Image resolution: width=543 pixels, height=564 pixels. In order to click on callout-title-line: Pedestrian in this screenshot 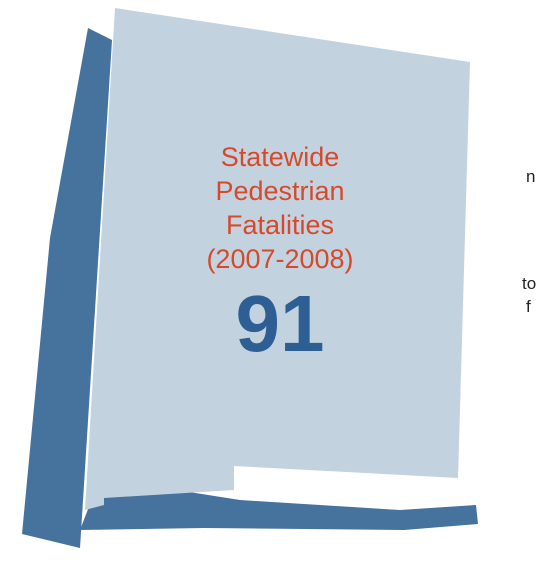, I will do `click(280, 191)`.